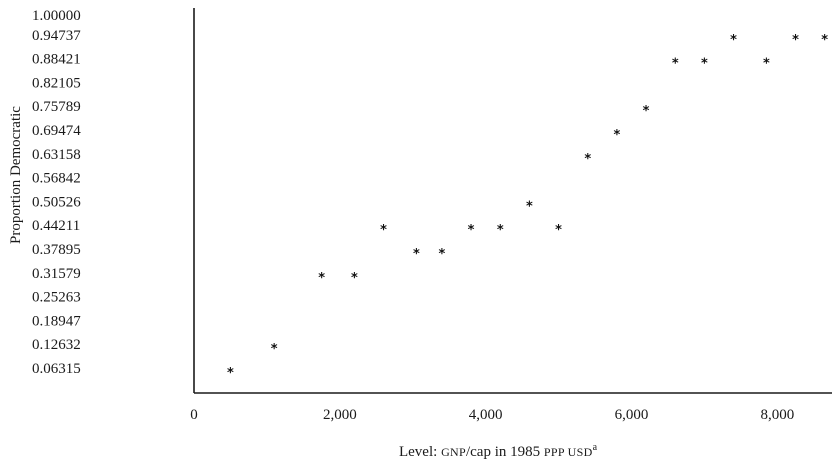 The width and height of the screenshot is (832, 466). Describe the element at coordinates (568, 452) in the screenshot. I see `x-axis-title-ppp: PPP USD` at that location.